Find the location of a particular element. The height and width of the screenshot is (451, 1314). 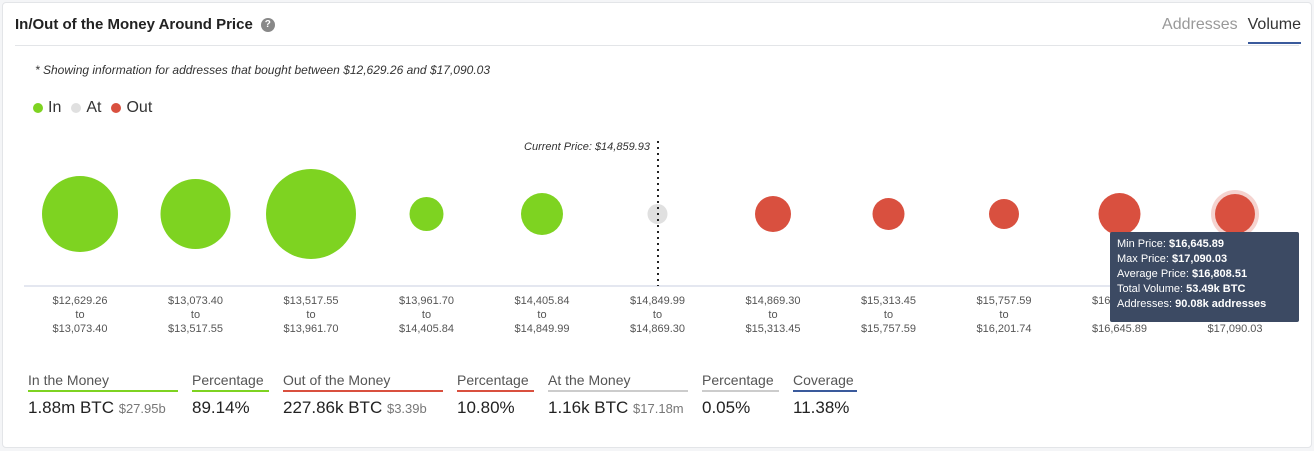

tooltip-val: 53.49k BTC is located at coordinates (1216, 289).